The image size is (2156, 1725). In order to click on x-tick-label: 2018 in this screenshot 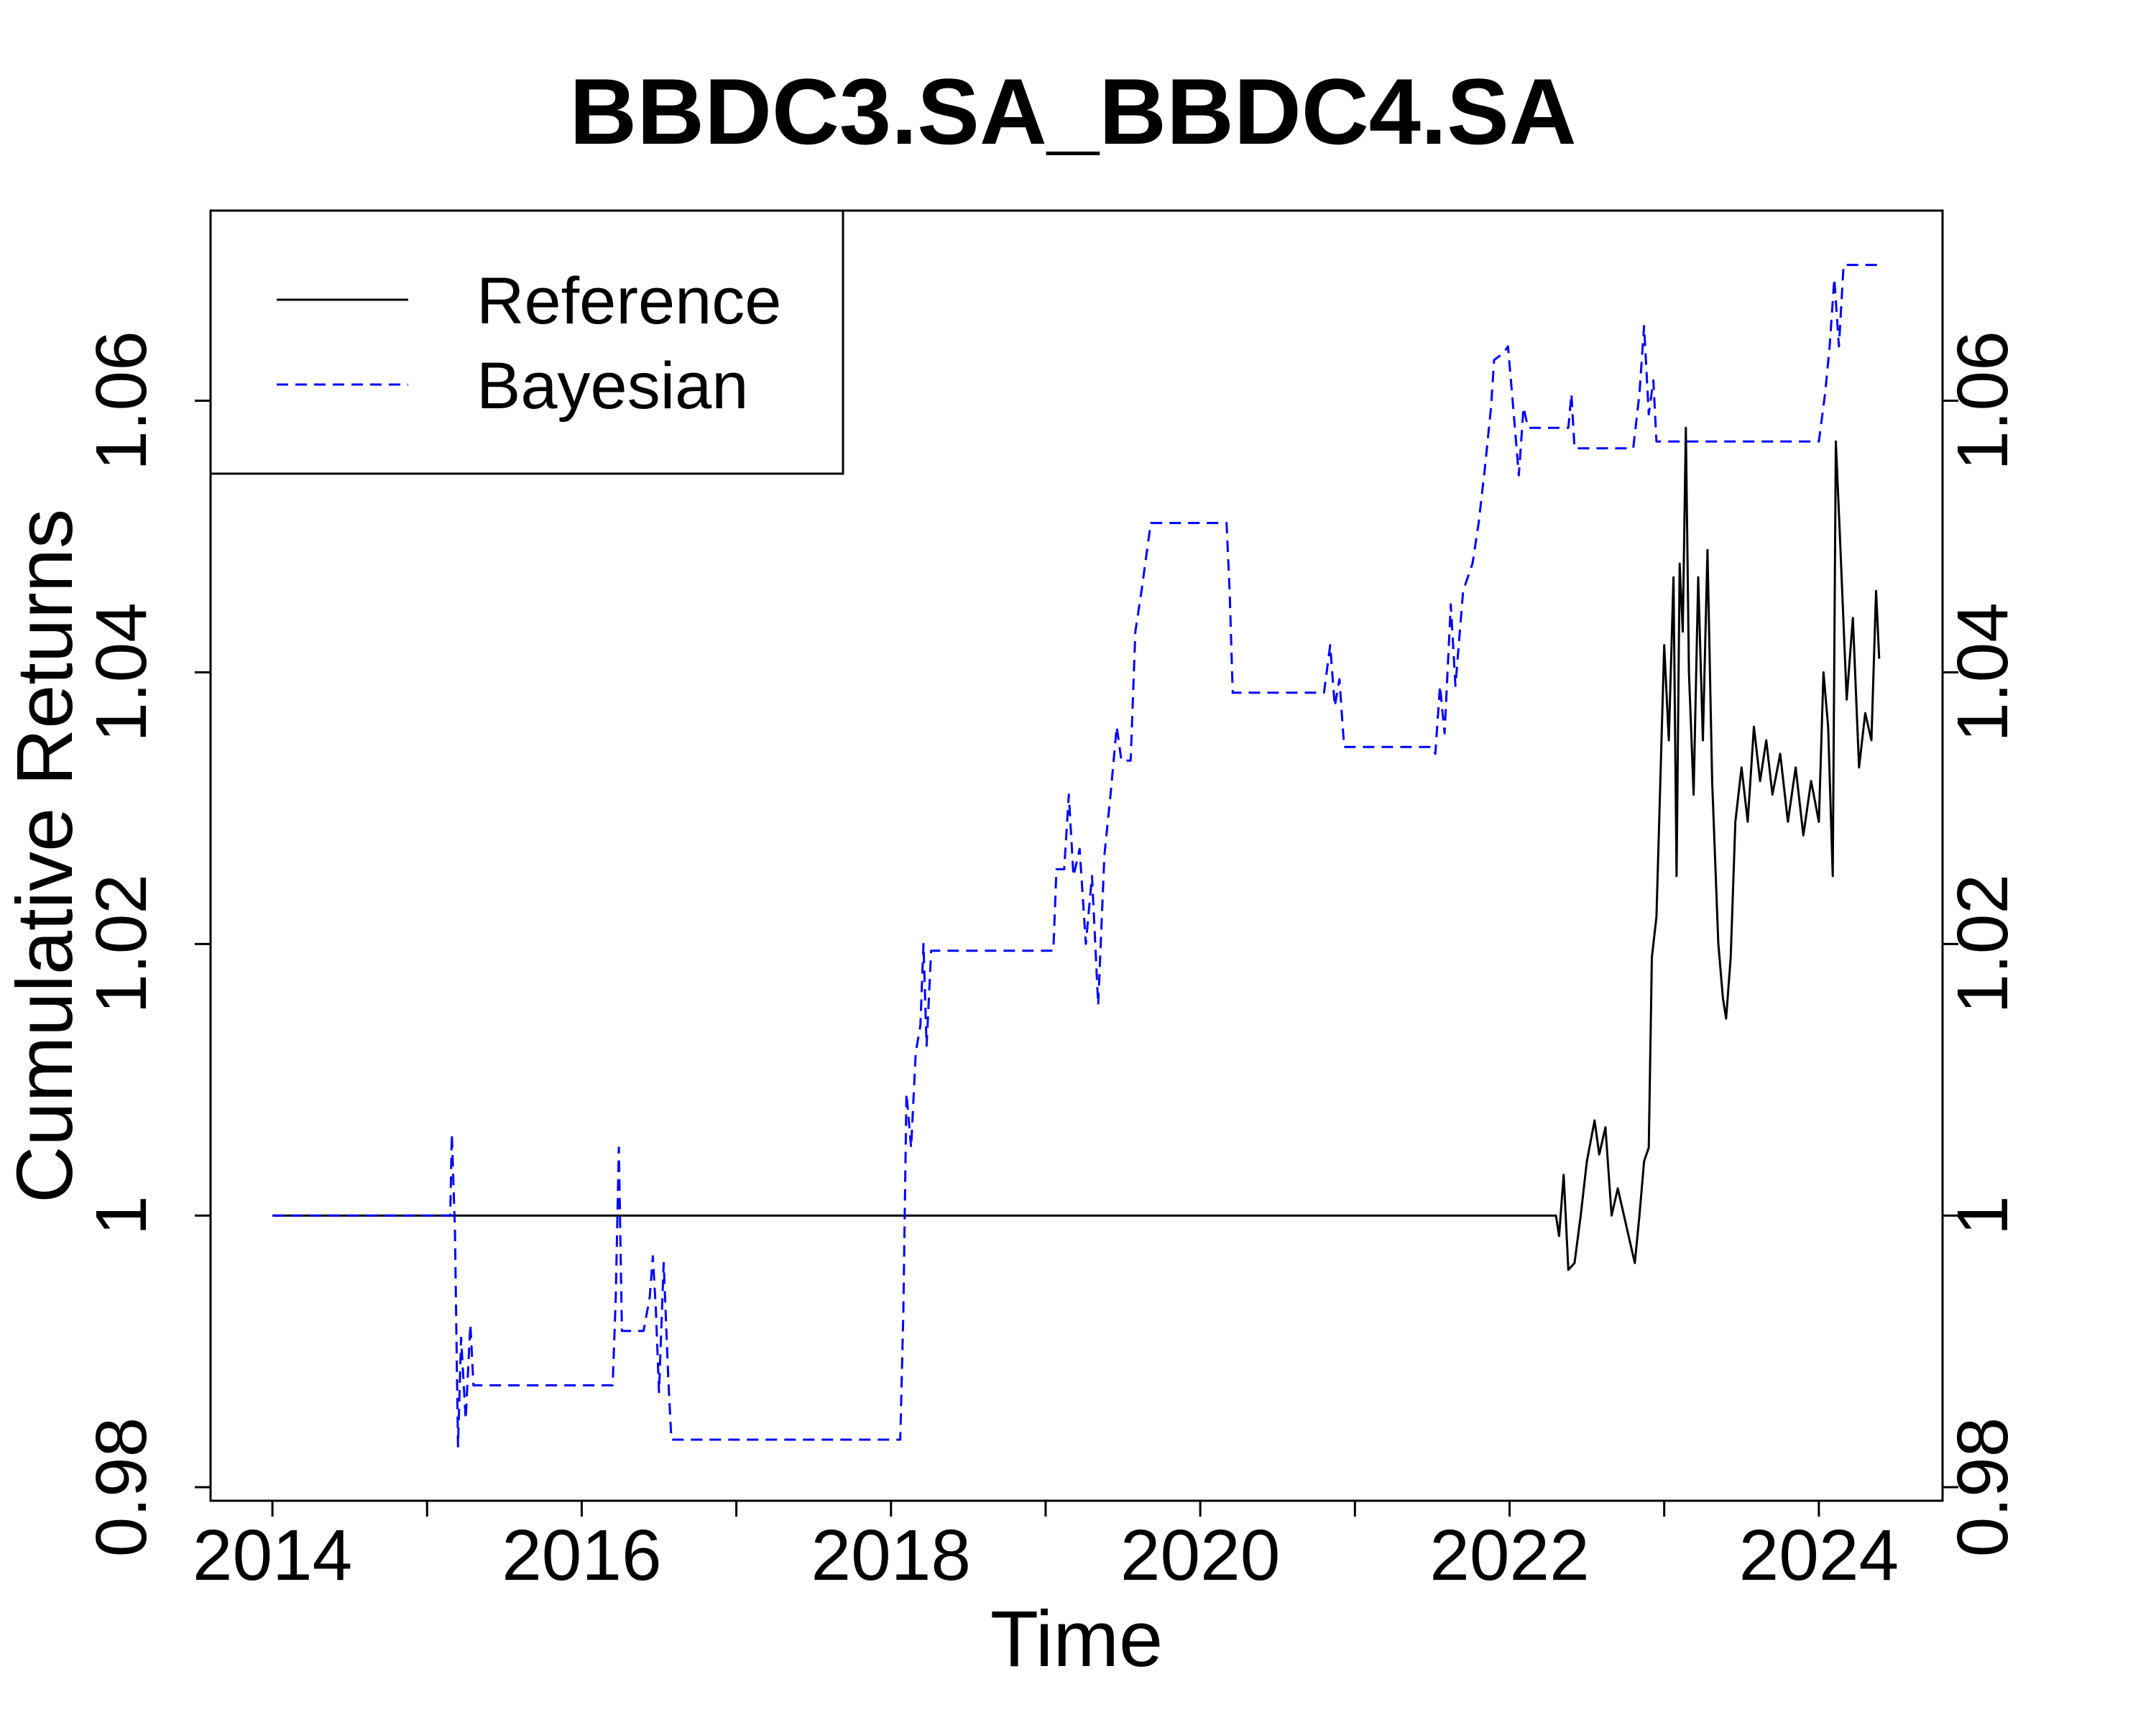, I will do `click(891, 1555)`.